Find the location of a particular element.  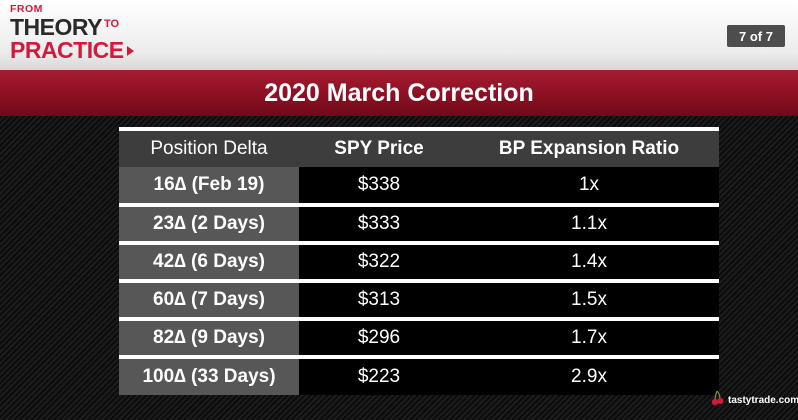

row-label: 23∆ (2 Days) is located at coordinates (209, 223).